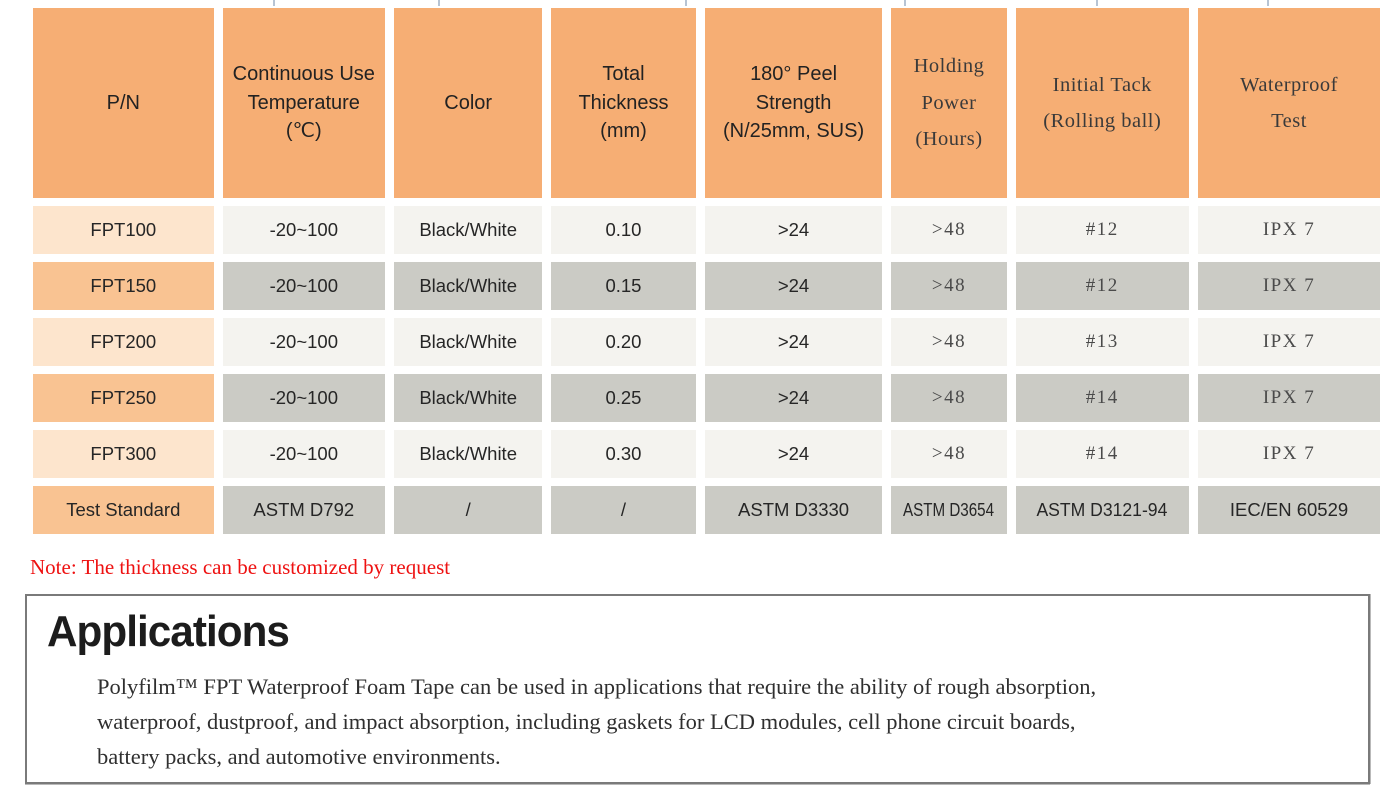 Image resolution: width=1389 pixels, height=800 pixels. What do you see at coordinates (623, 230) in the screenshot?
I see `cell-thickness: 0.10` at bounding box center [623, 230].